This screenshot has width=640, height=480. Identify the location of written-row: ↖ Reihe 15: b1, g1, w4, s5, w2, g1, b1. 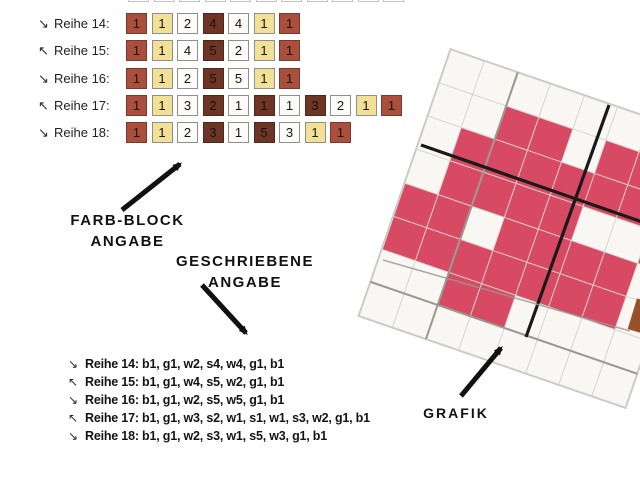
(176, 381).